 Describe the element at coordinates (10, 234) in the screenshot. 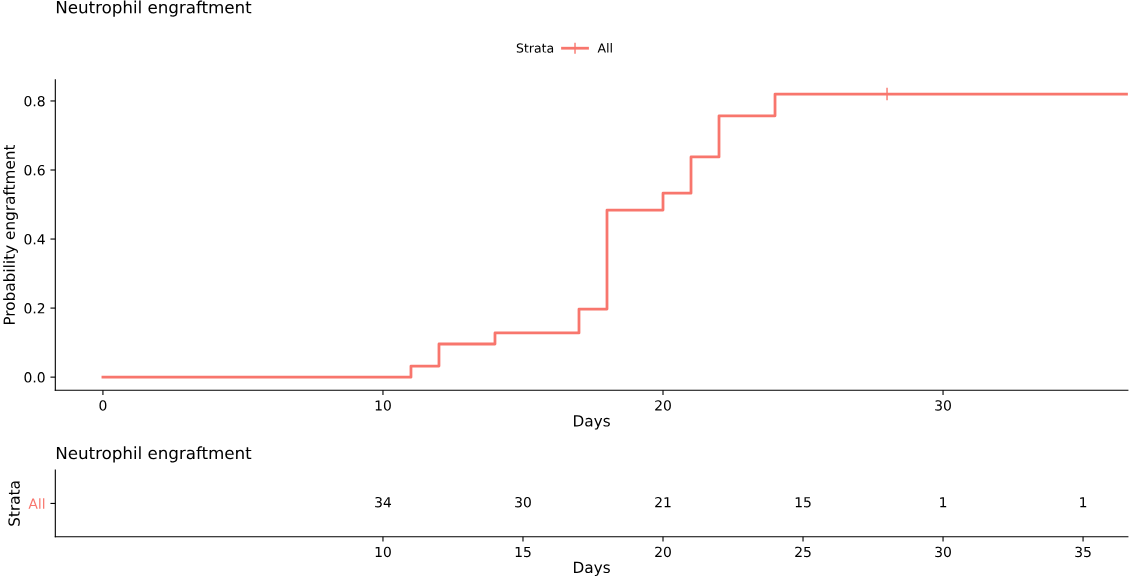

I see `y-axis-title: Probability engraftment` at that location.